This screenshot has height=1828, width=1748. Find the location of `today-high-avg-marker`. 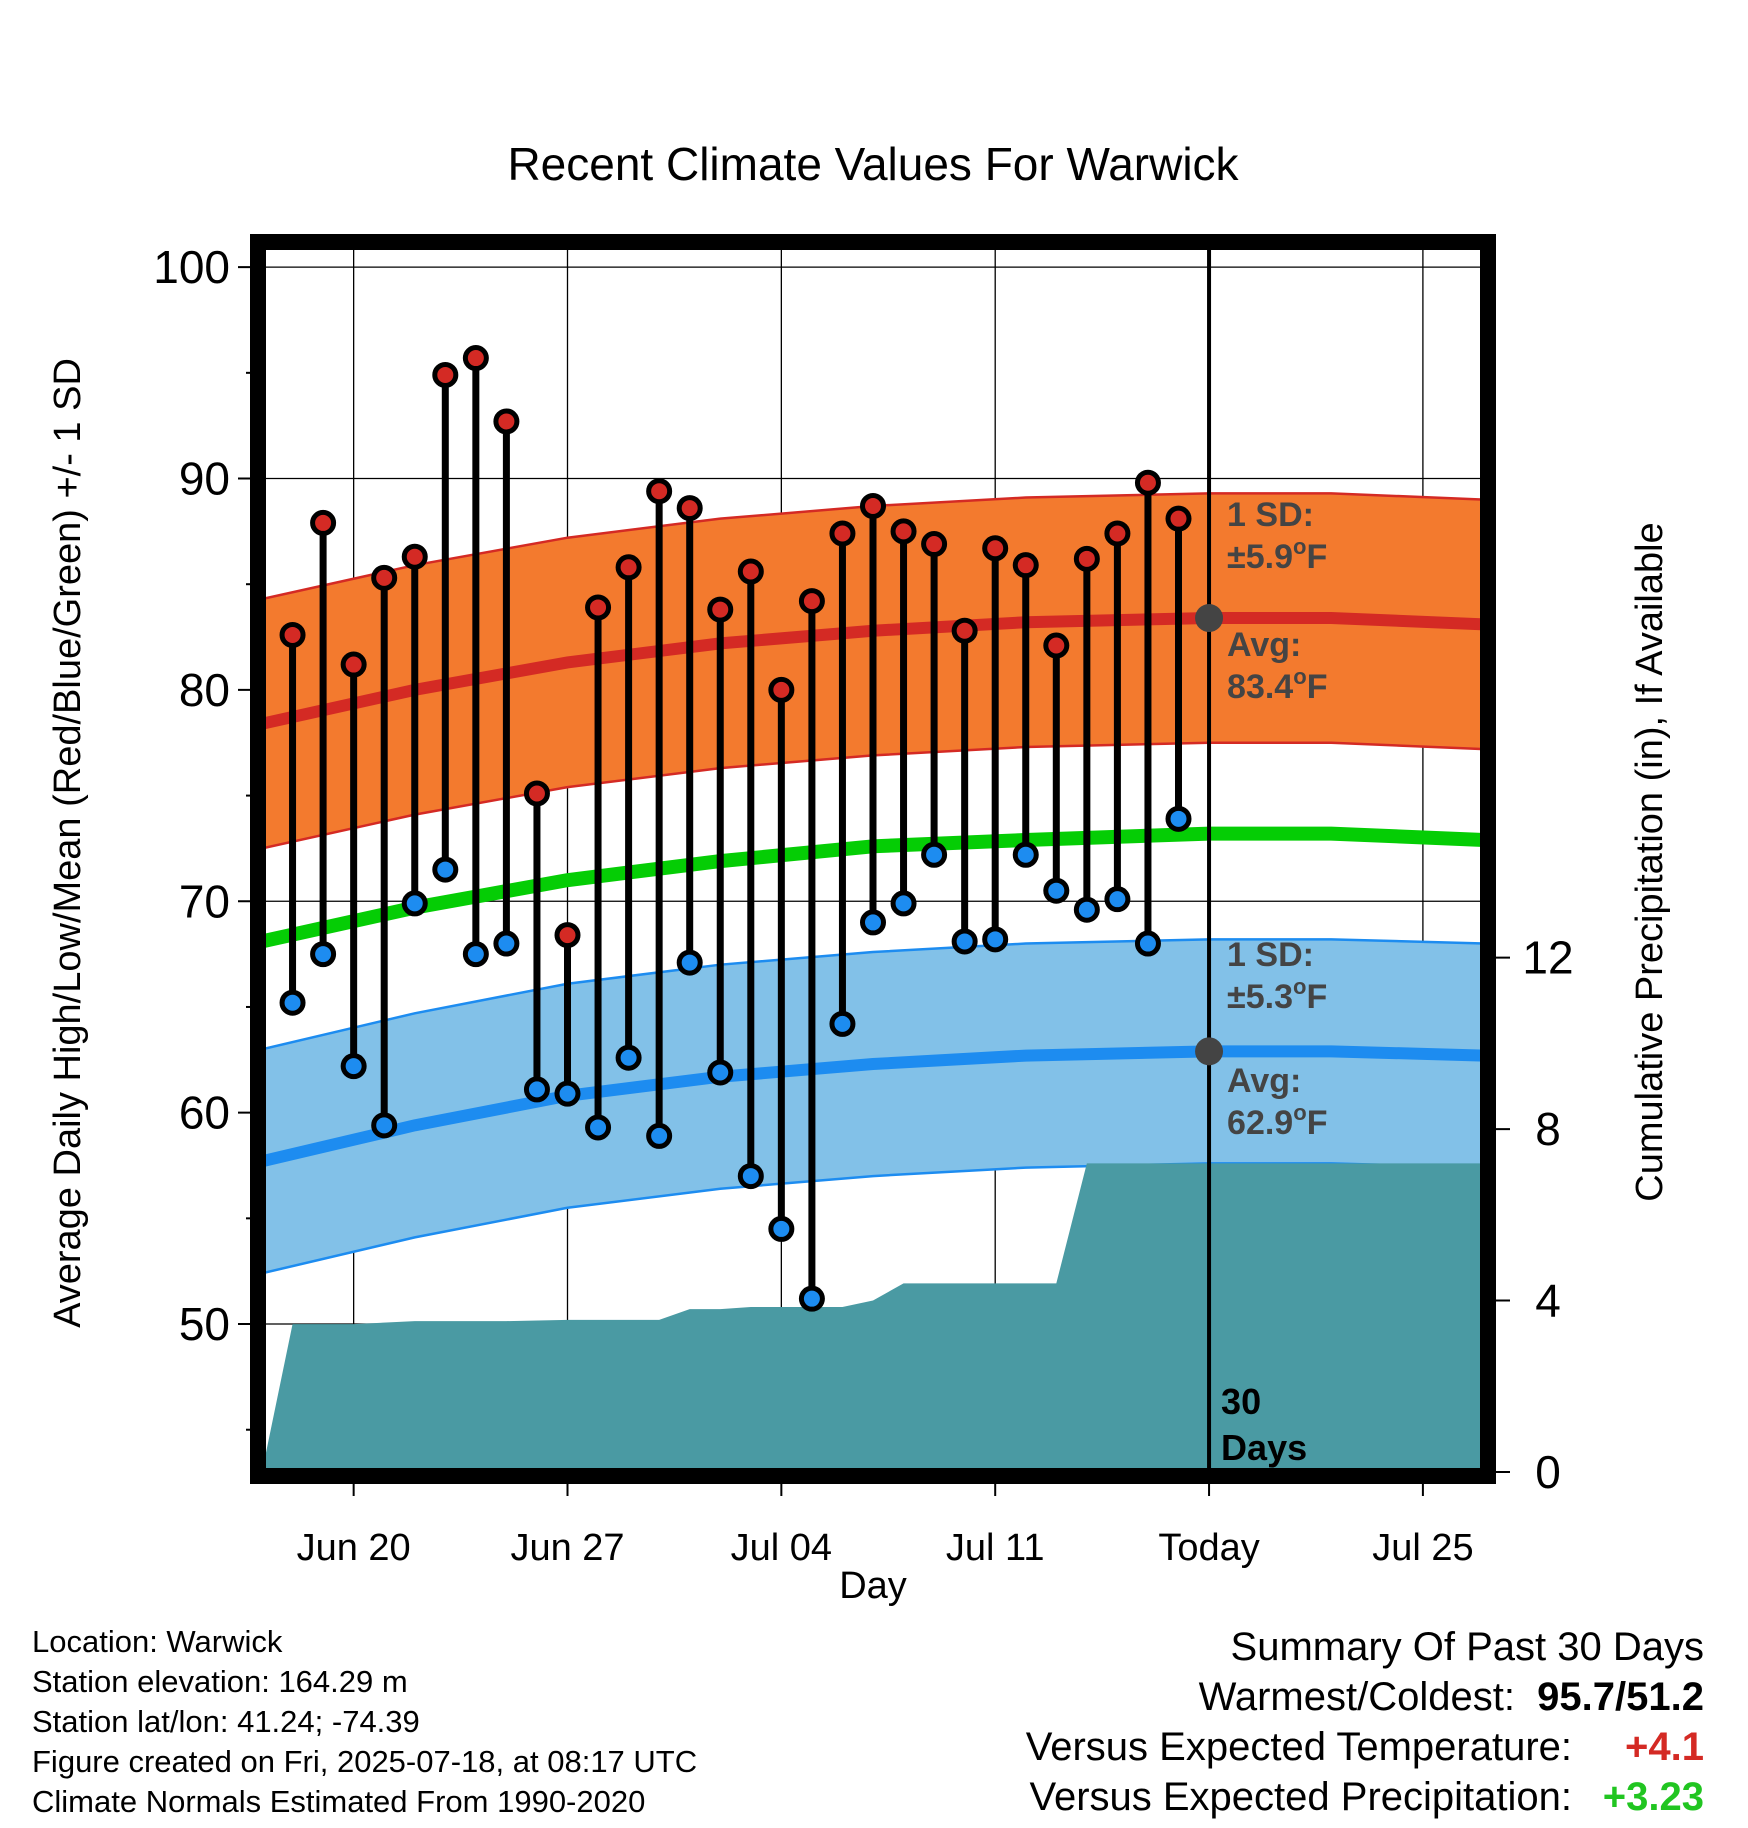

today-high-avg-marker is located at coordinates (1209, 618).